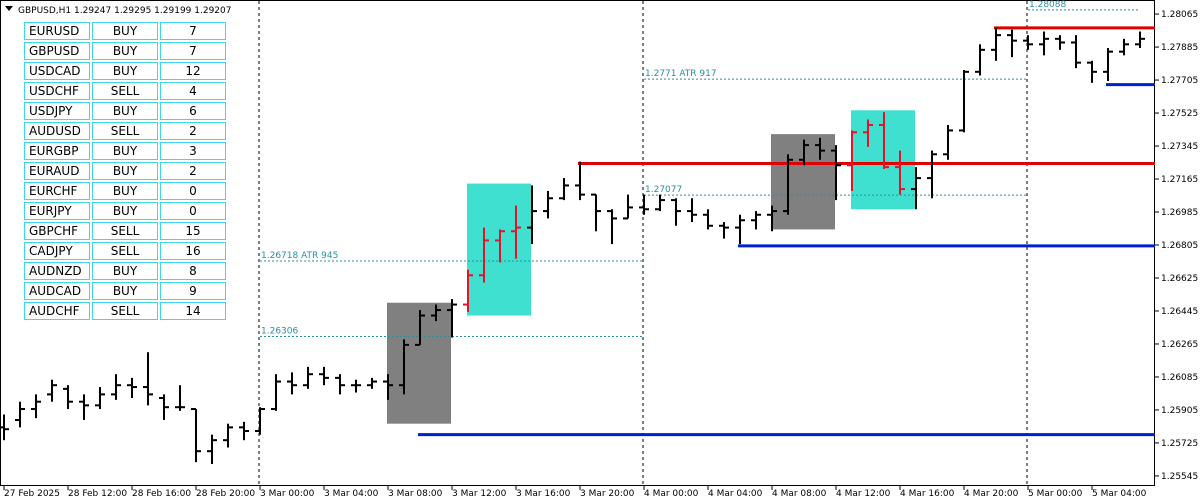 This screenshot has height=500, width=1200. What do you see at coordinates (57, 31) in the screenshot?
I see `table-cell: EURUSD` at bounding box center [57, 31].